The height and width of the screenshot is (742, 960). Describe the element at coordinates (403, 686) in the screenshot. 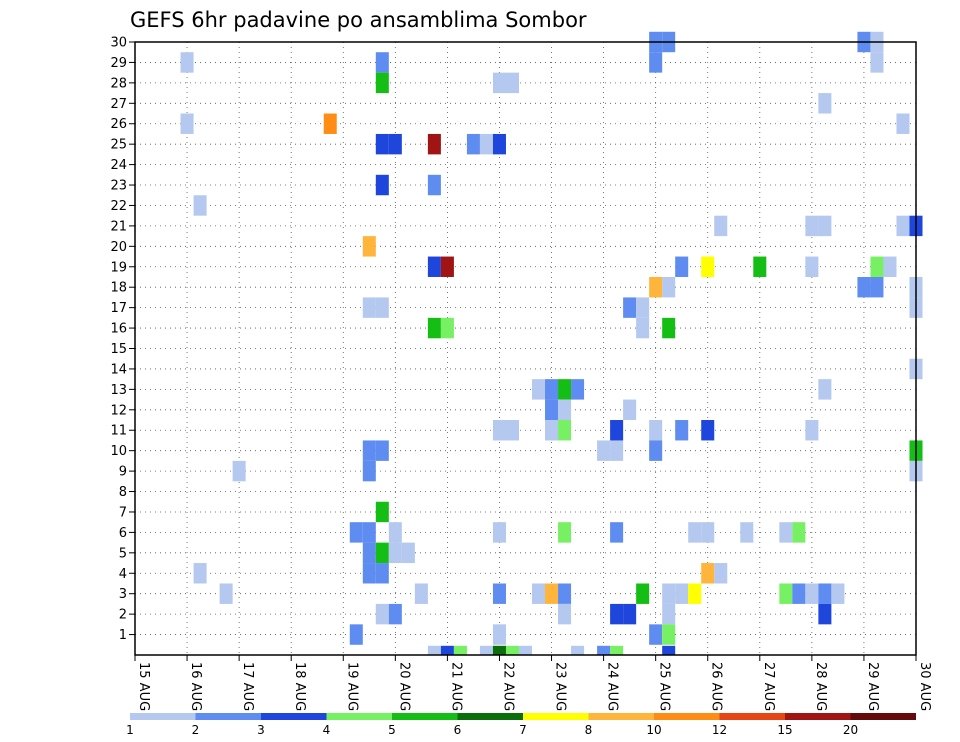

I see `x-tick-label: 20 AUG` at that location.